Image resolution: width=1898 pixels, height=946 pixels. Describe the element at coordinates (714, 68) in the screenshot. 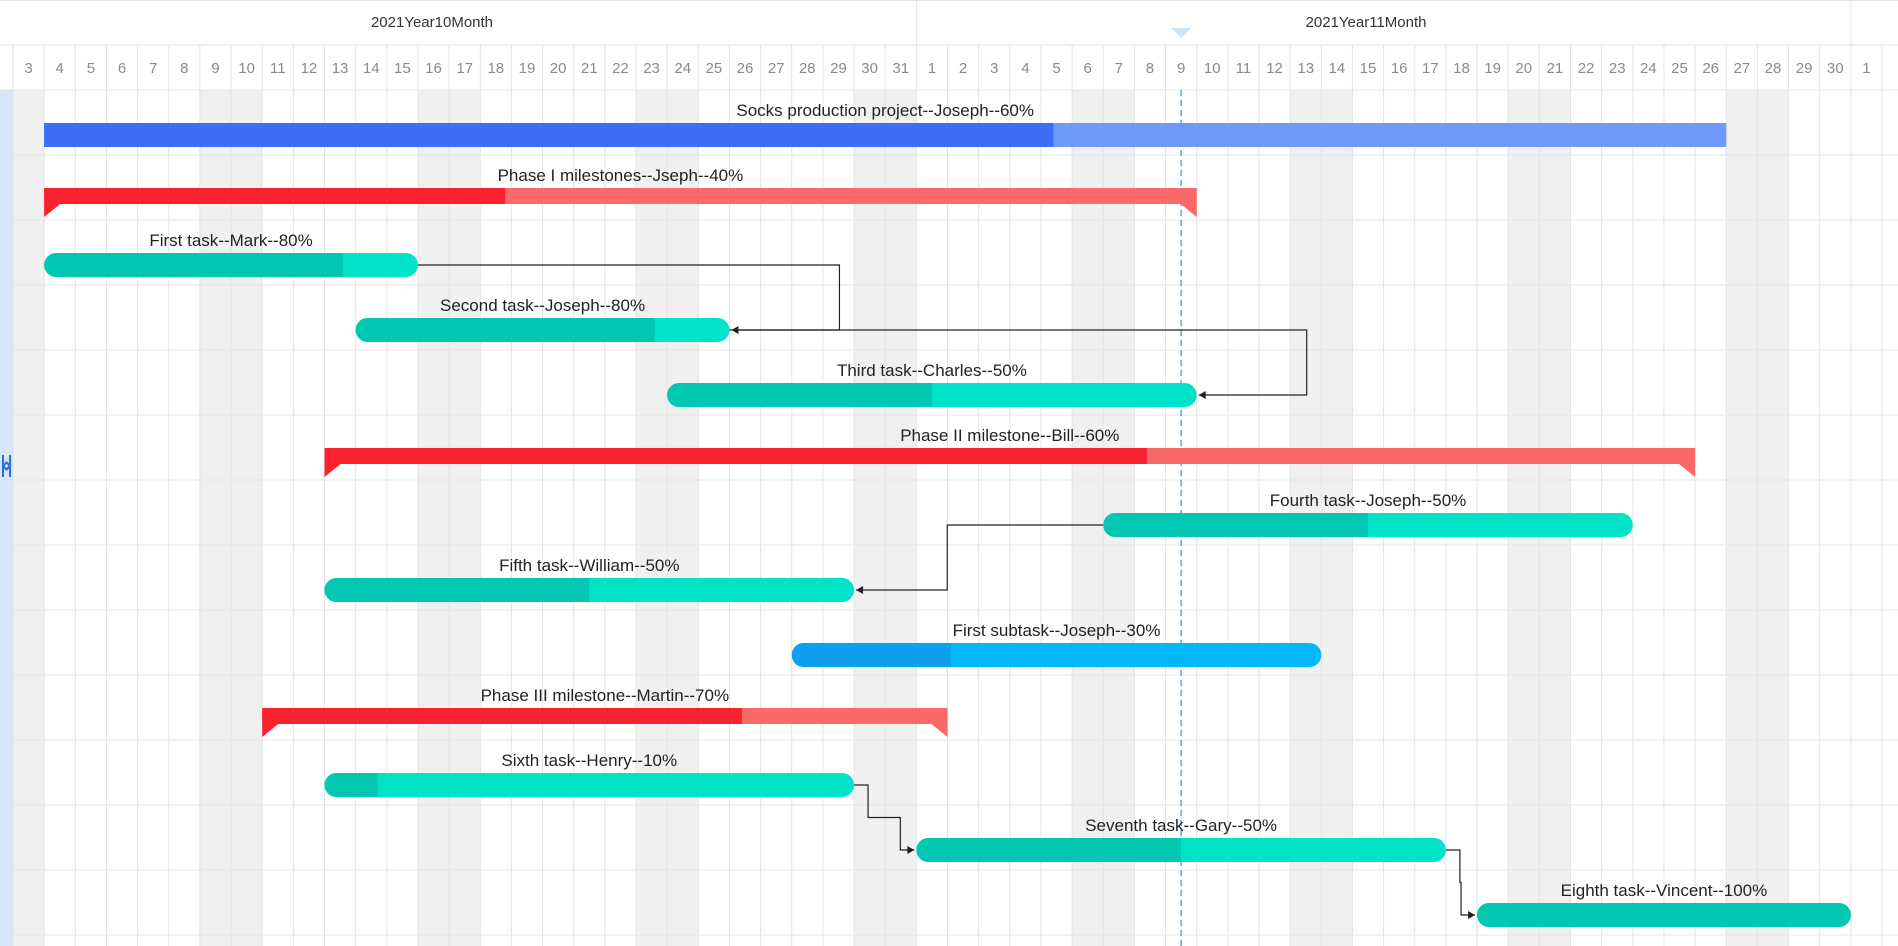

I see `day-label: 25` at that location.